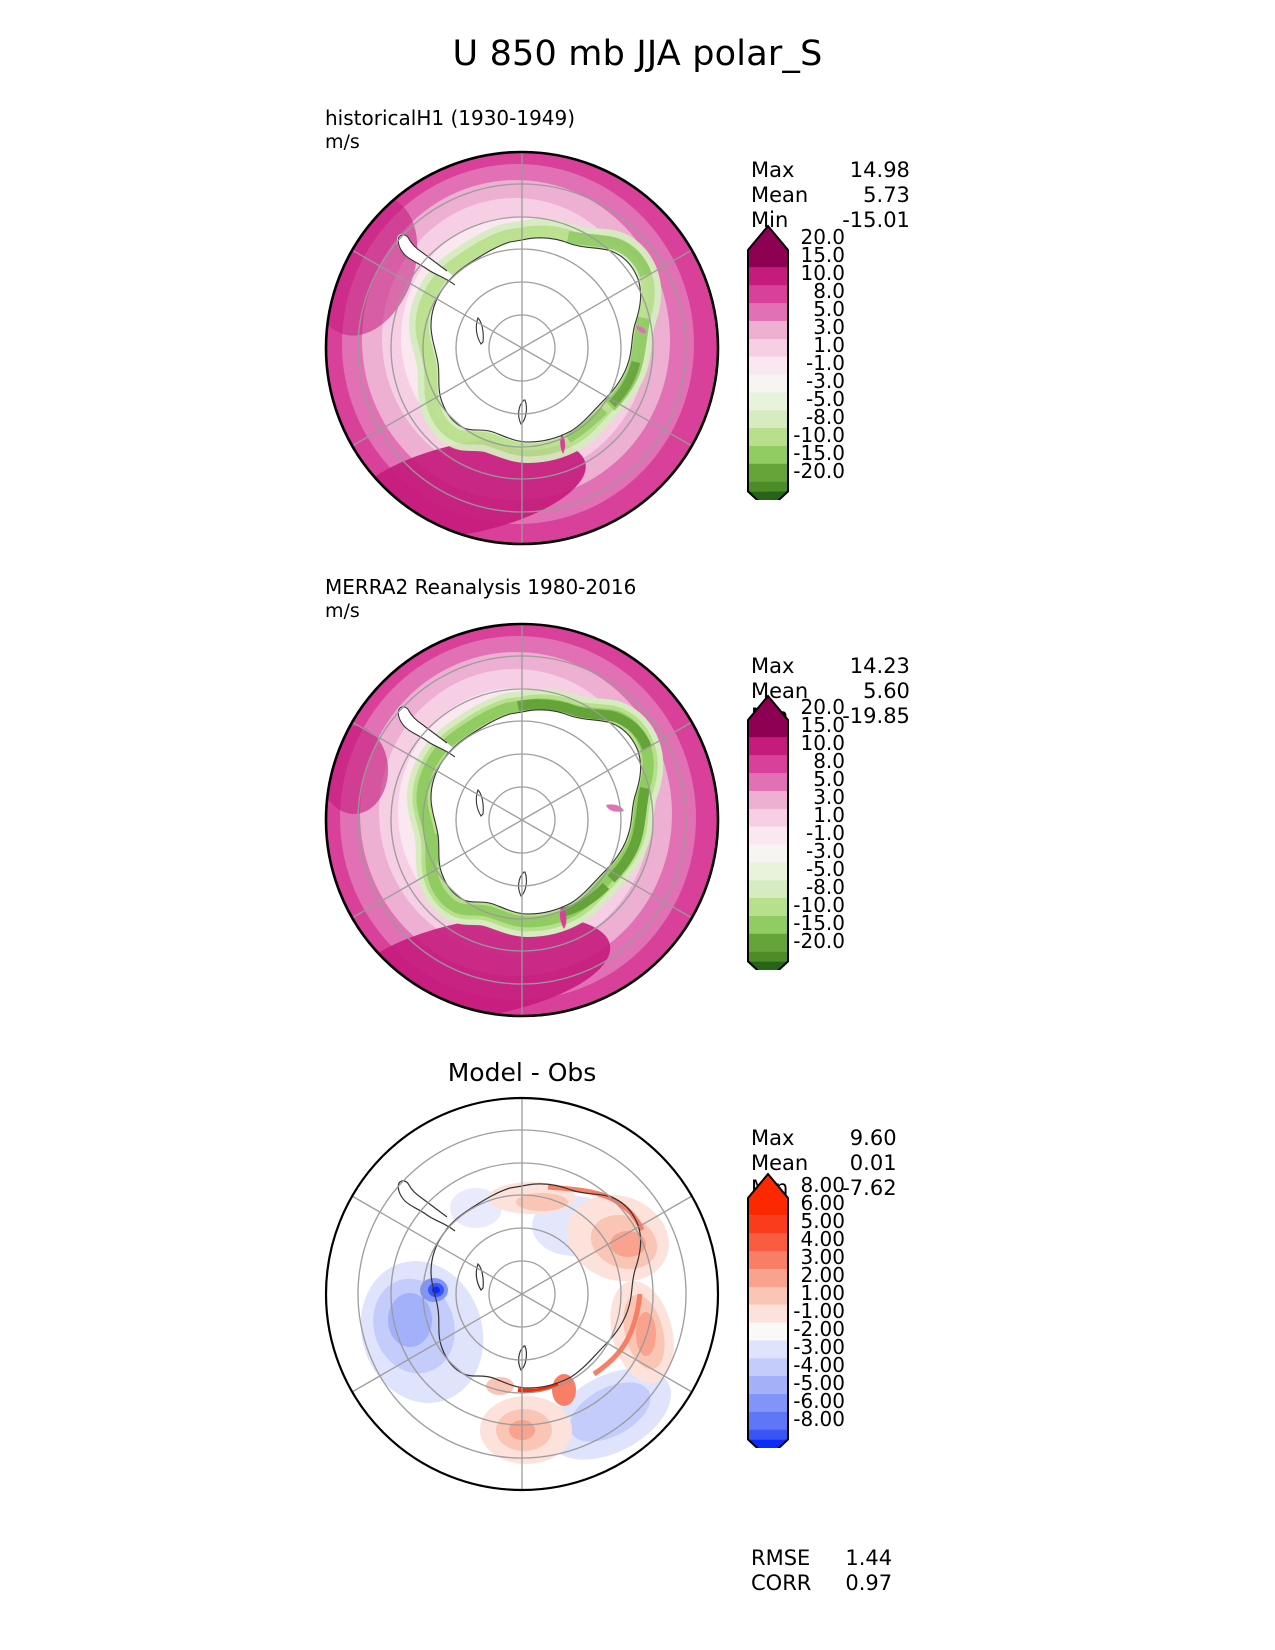 This screenshot has width=1275, height=1650. What do you see at coordinates (876, 716) in the screenshot?
I see `stat-value: -19.85` at bounding box center [876, 716].